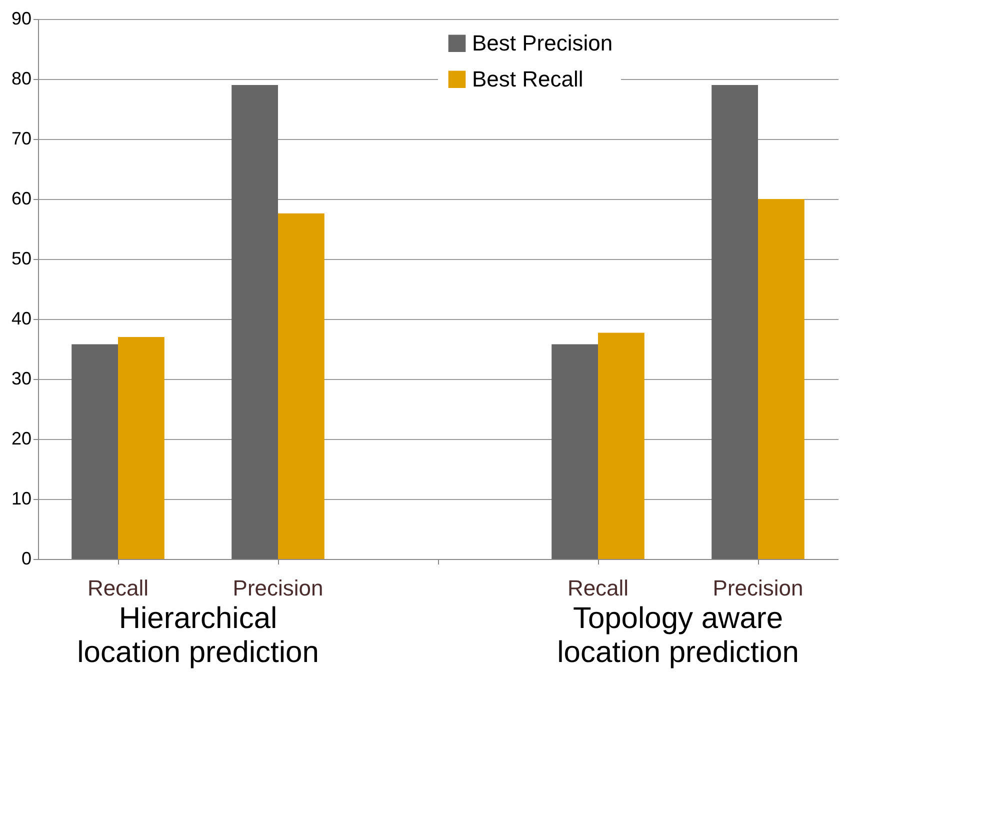 Image resolution: width=994 pixels, height=832 pixels. What do you see at coordinates (678, 635) in the screenshot?
I see `text: Topology aware location prediction` at bounding box center [678, 635].